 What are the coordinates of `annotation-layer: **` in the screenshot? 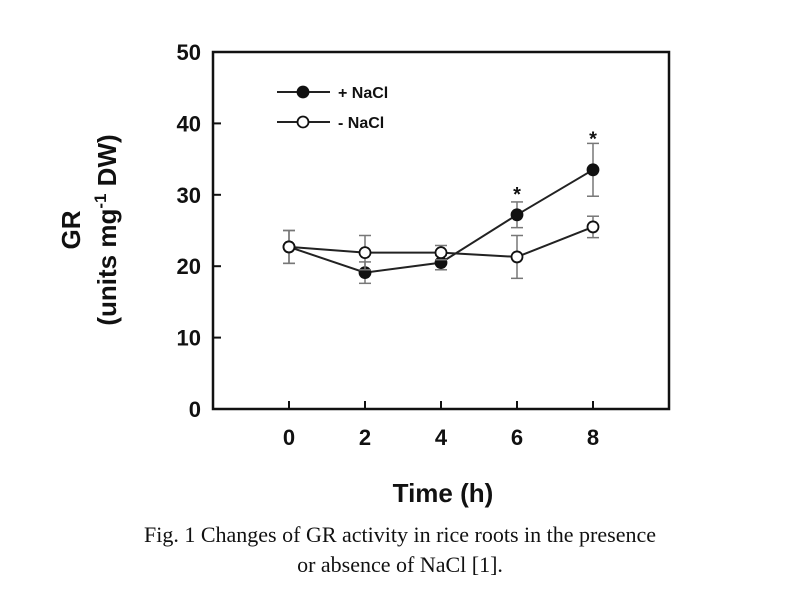 It's located at (555, 168).